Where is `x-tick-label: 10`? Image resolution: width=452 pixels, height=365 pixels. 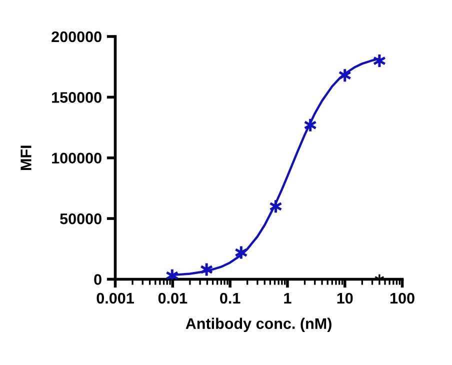 x-tick-label: 10 is located at coordinates (345, 298).